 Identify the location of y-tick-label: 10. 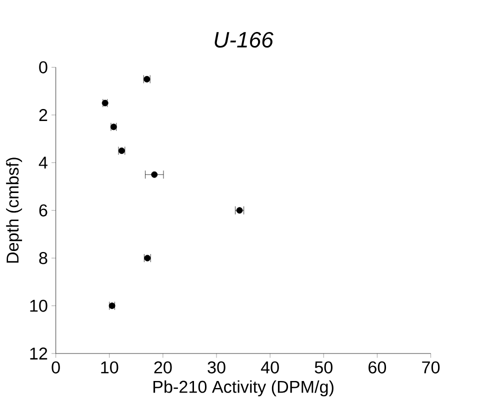
(39, 306).